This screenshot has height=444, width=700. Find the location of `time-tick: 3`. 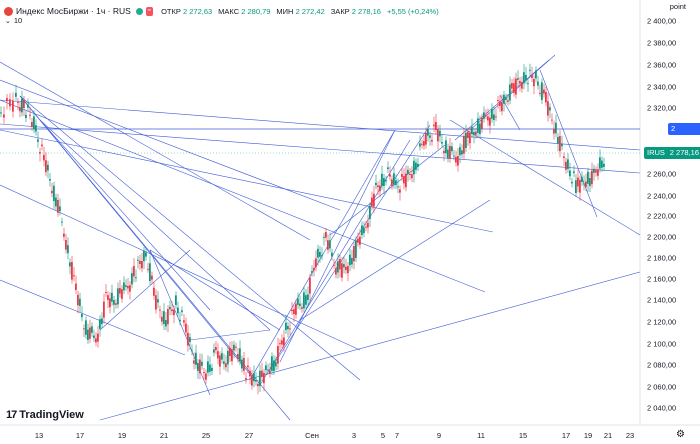

time-tick: 3 is located at coordinates (354, 435).